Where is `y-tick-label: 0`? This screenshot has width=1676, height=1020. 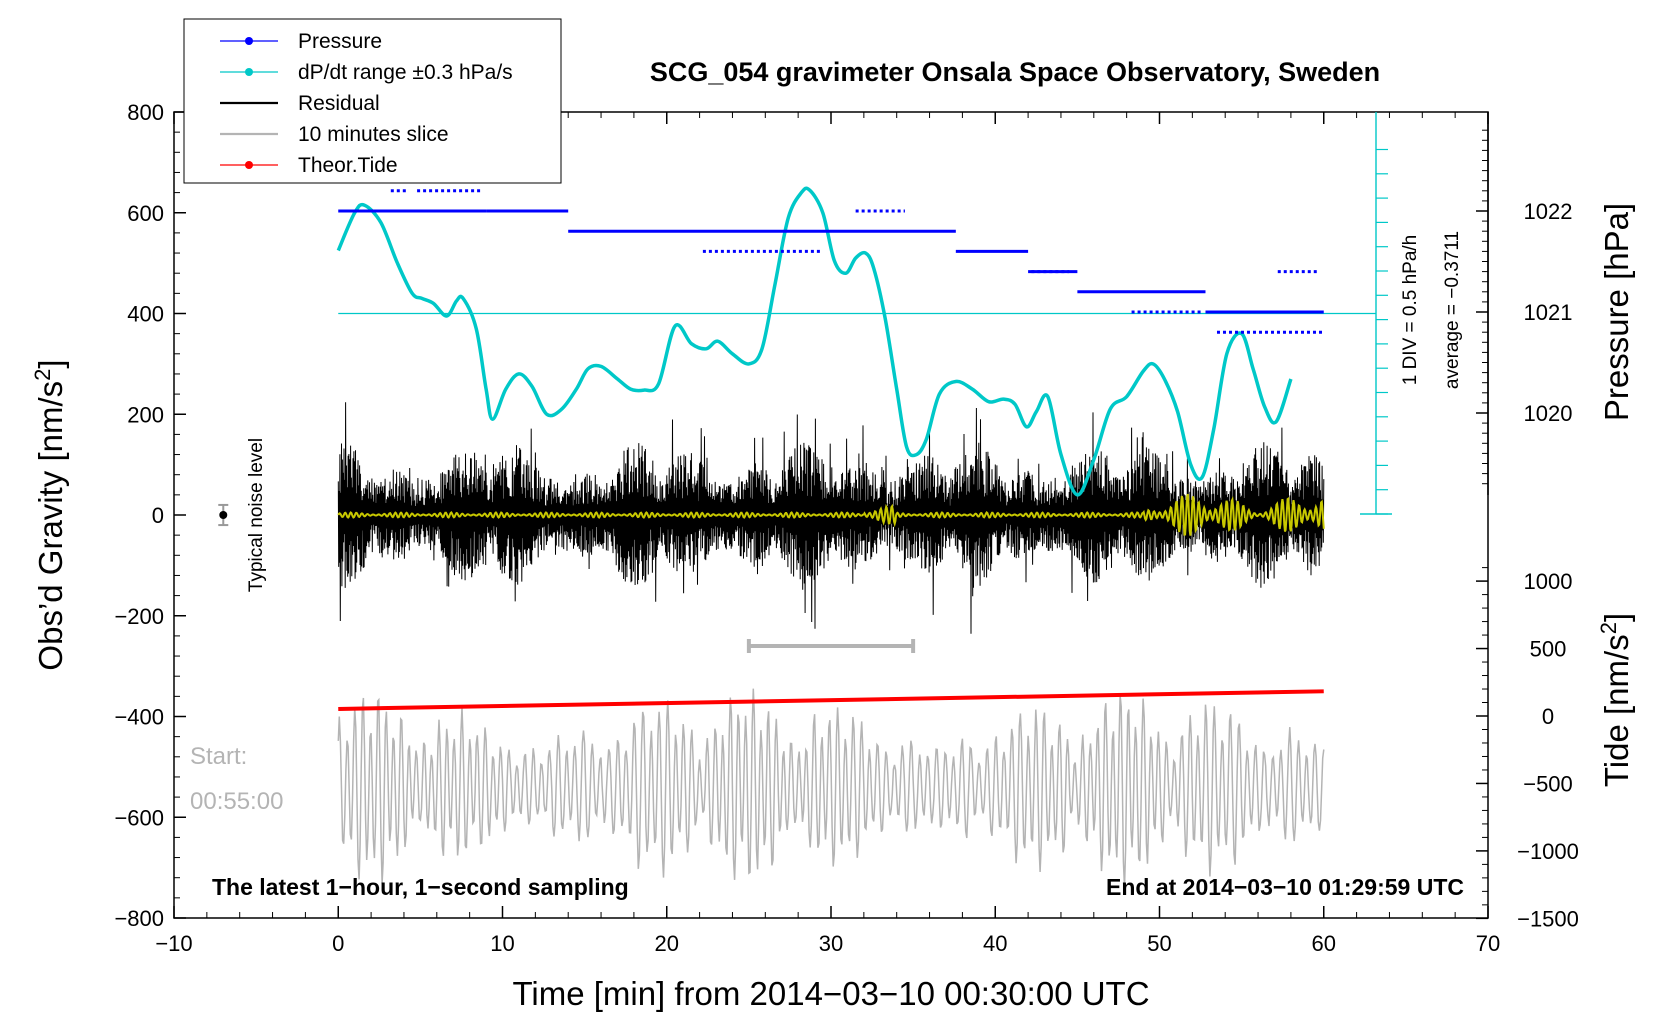 y-tick-label: 0 is located at coordinates (158, 515).